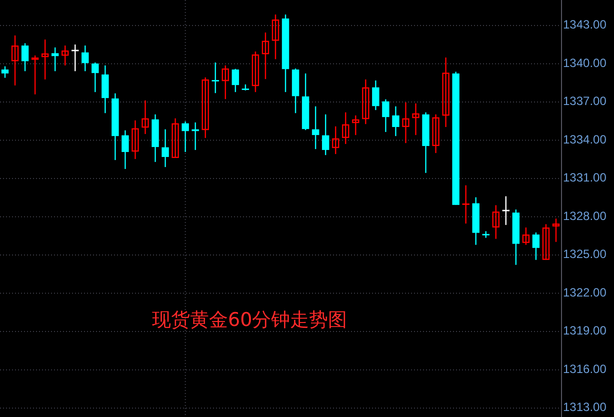  Describe the element at coordinates (585, 331) in the screenshot. I see `y-tick-label: 1319.00` at that location.